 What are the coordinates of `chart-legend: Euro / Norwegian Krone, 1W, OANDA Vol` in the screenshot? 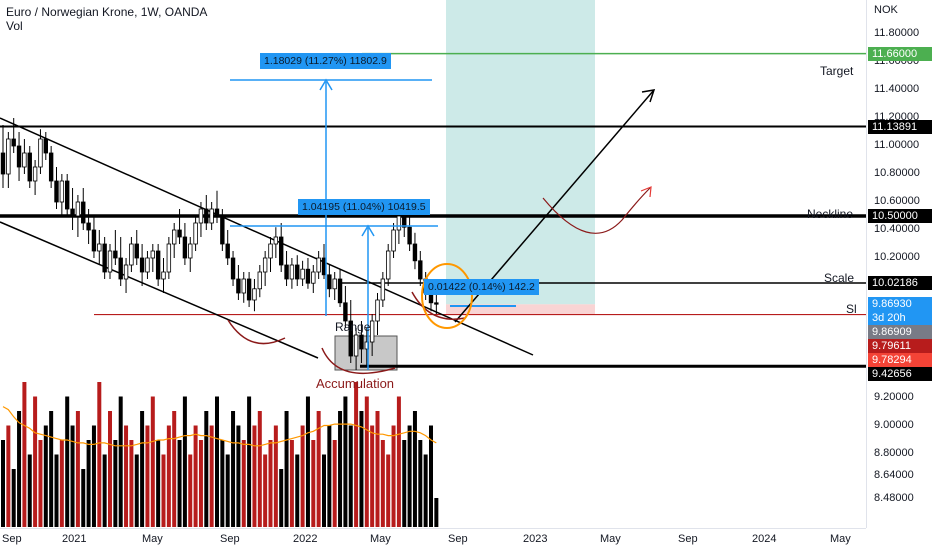 It's located at (106, 19).